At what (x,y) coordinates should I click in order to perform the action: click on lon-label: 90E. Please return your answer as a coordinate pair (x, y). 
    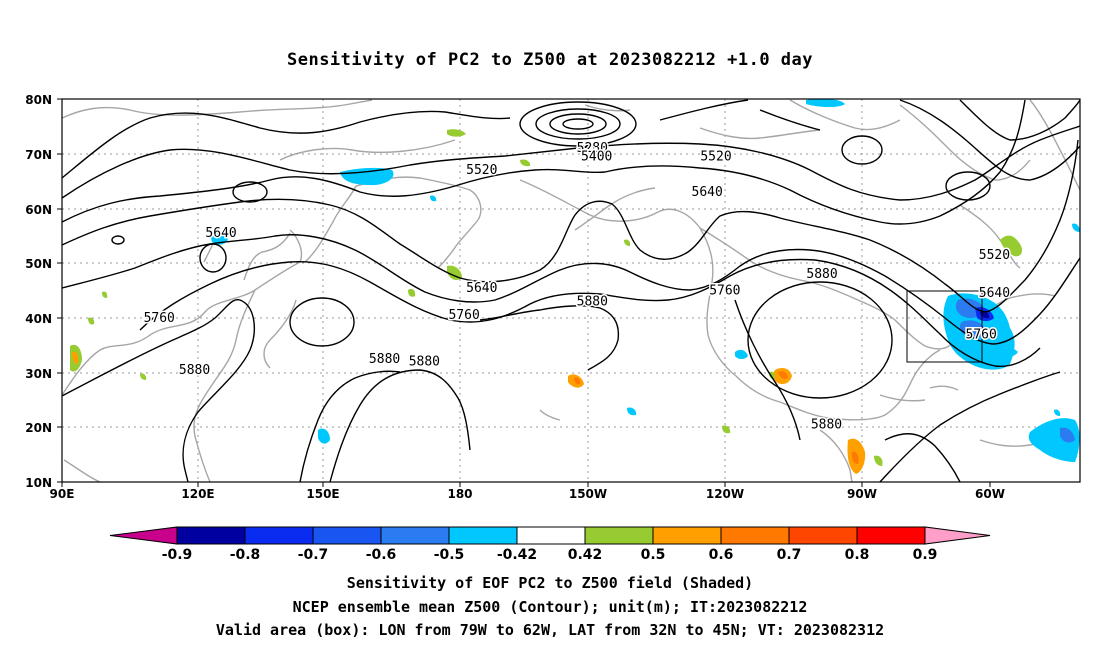
    Looking at the image, I should click on (62, 494).